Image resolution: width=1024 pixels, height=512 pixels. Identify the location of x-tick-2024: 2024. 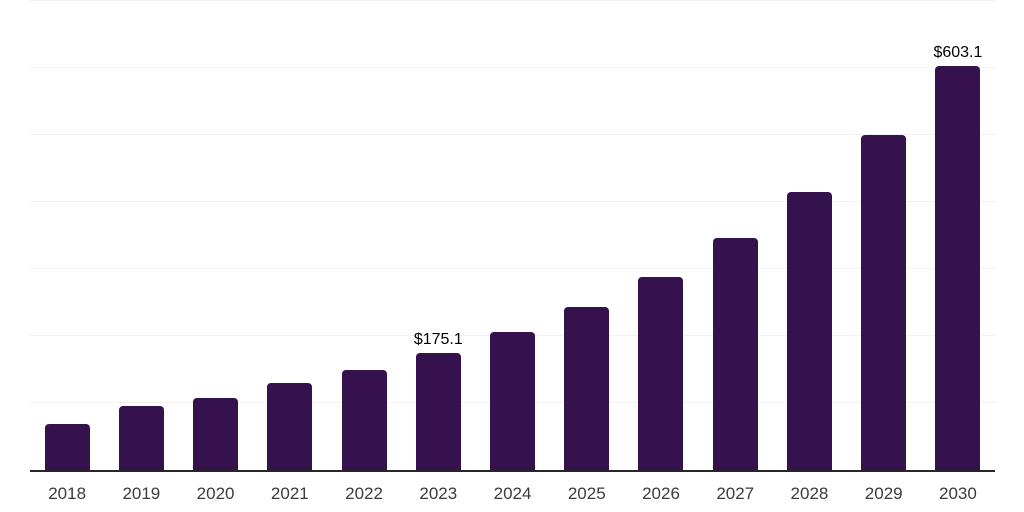
(512, 493).